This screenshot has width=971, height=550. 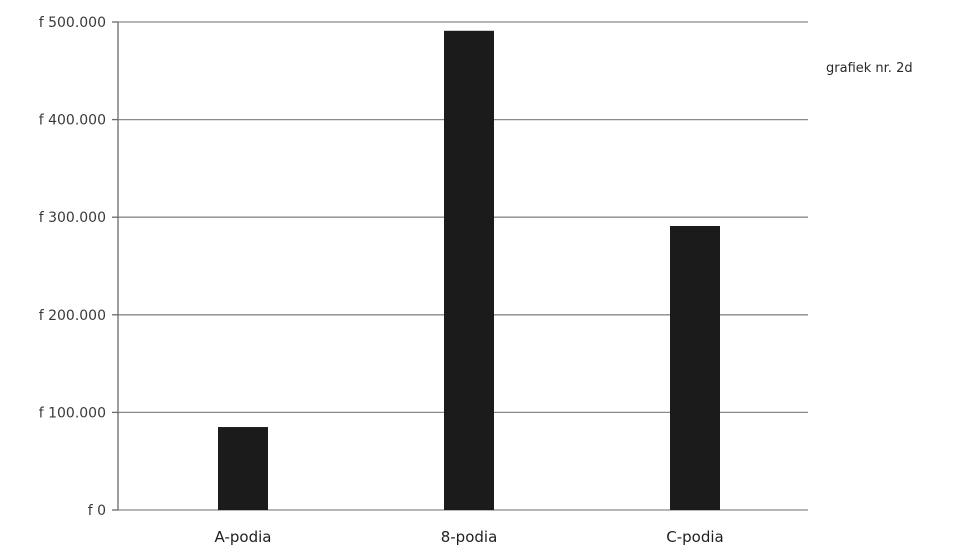 What do you see at coordinates (72, 218) in the screenshot?
I see `y-tick-label: f 300.000` at bounding box center [72, 218].